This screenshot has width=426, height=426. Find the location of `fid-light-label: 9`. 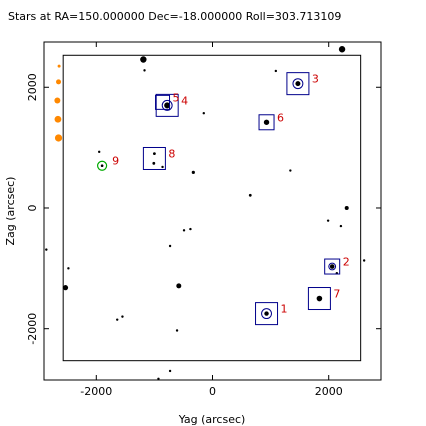

fid-light-label: 9 is located at coordinates (115, 161).